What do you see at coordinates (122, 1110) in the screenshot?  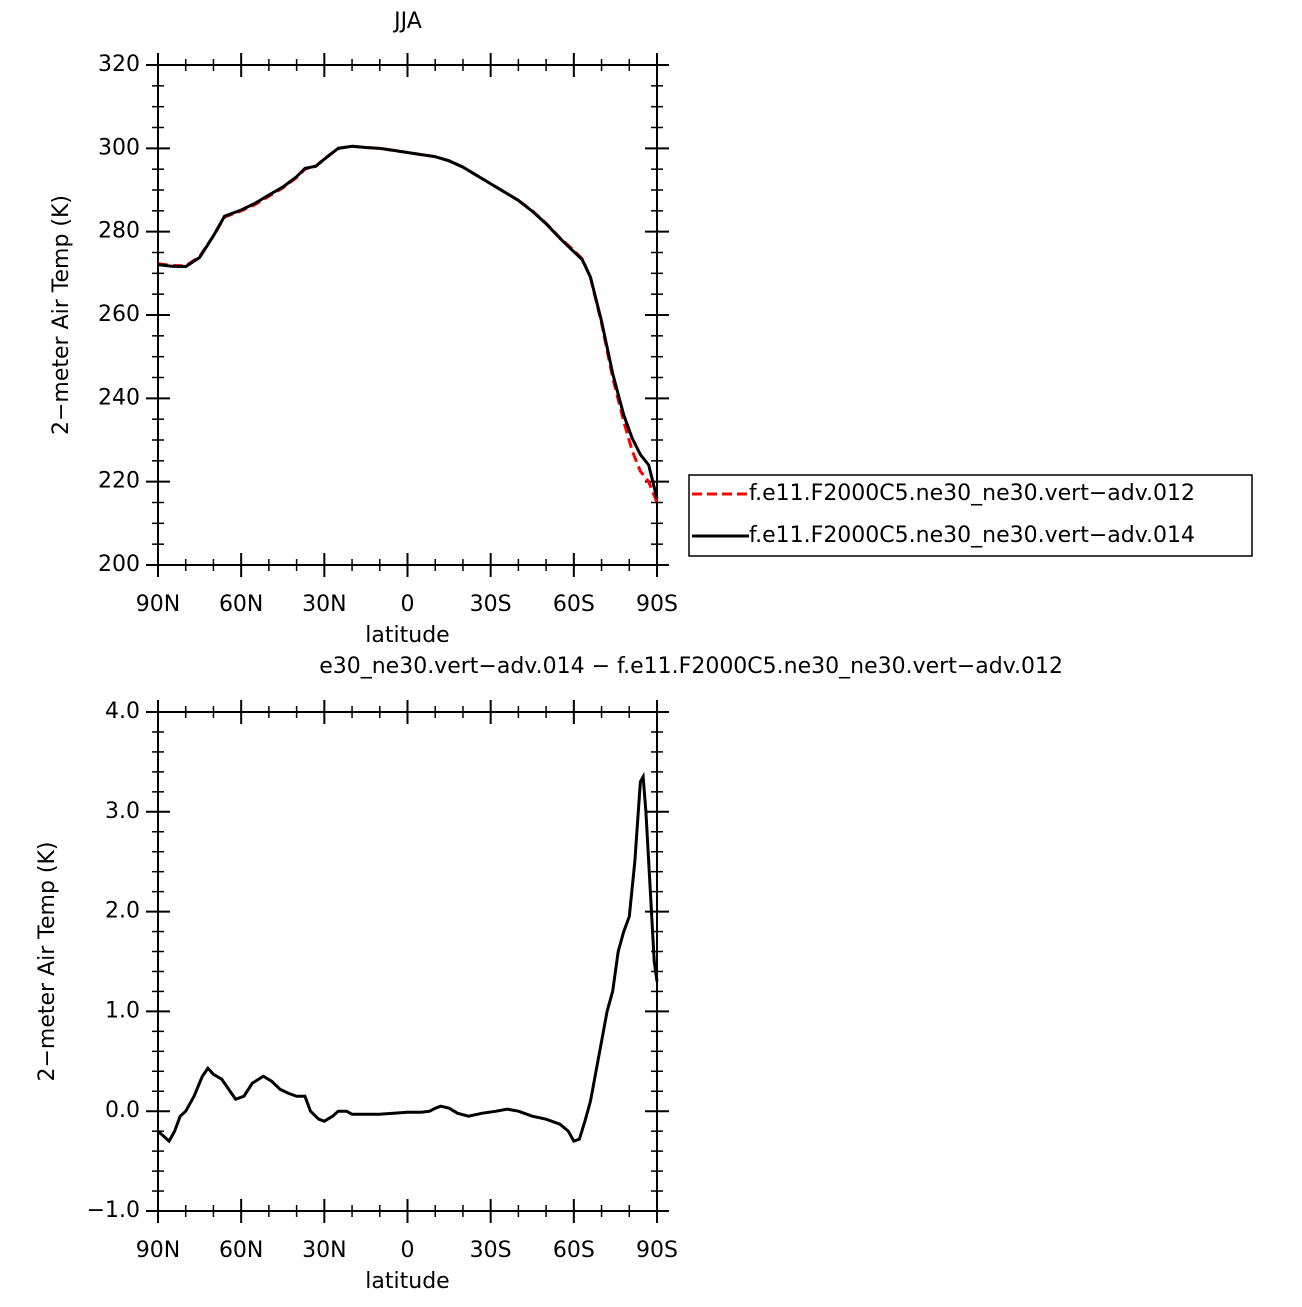 I see `y-tick-label: 0.0` at bounding box center [122, 1110].